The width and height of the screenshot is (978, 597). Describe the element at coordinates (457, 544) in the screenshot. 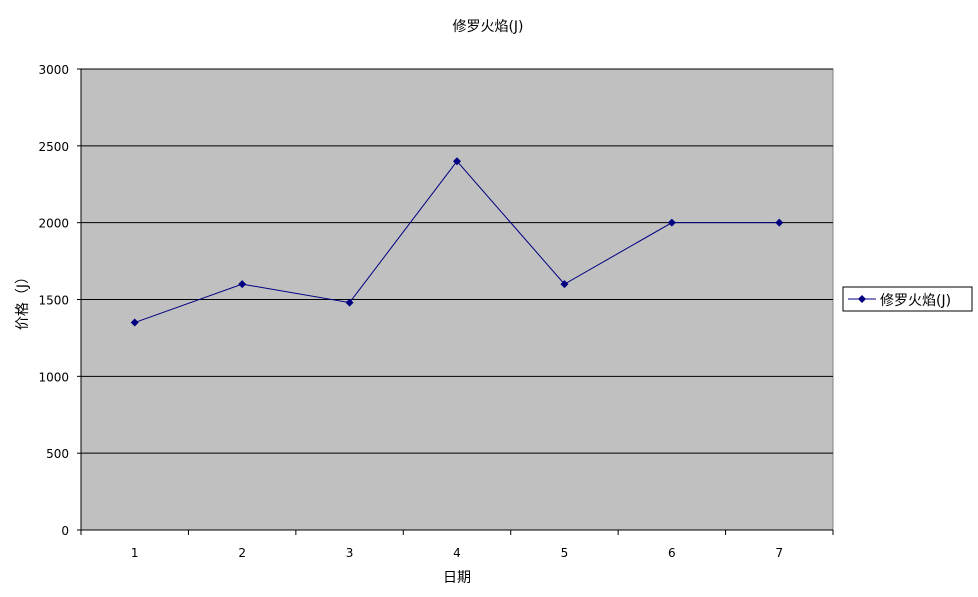

I see `x-axis-ticks: 1 2 3 4 5 6 7` at that location.